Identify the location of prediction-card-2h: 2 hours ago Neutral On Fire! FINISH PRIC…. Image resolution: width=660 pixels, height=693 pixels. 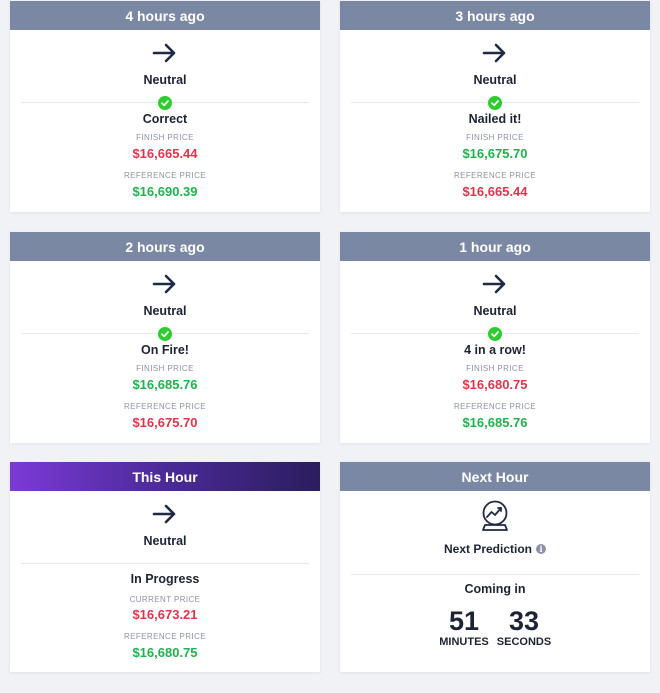
(165, 337).